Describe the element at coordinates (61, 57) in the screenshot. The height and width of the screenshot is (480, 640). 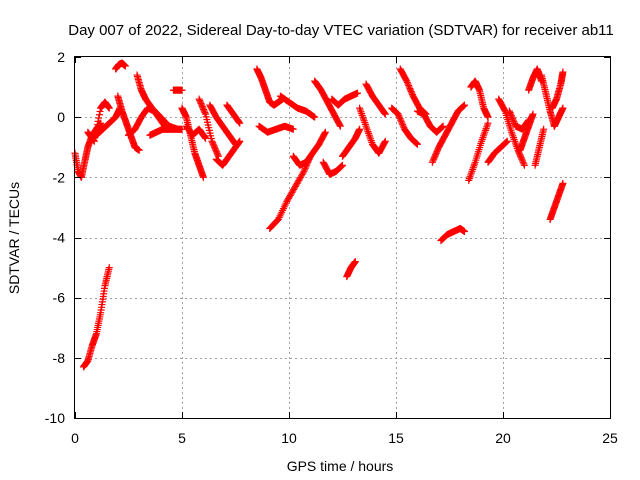
I see `y-tick-label: 2` at that location.